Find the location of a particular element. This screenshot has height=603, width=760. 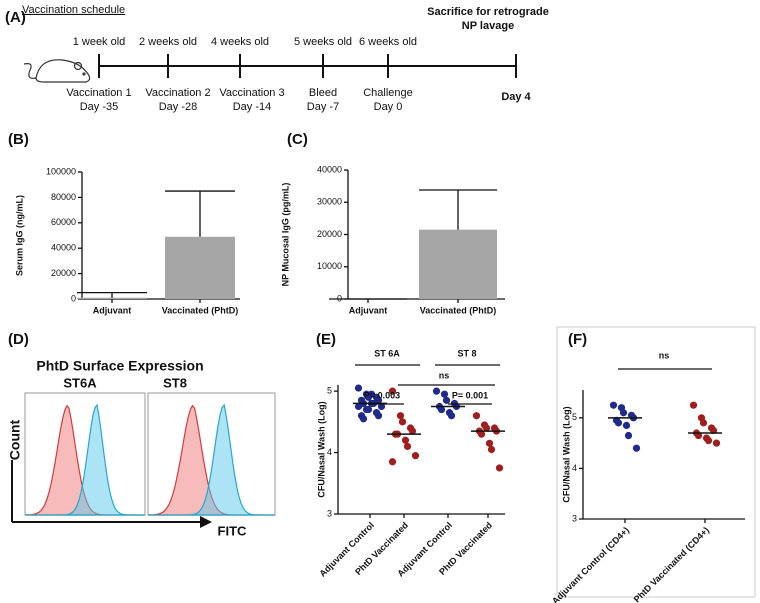

flow-strain: ST8 is located at coordinates (175, 382).